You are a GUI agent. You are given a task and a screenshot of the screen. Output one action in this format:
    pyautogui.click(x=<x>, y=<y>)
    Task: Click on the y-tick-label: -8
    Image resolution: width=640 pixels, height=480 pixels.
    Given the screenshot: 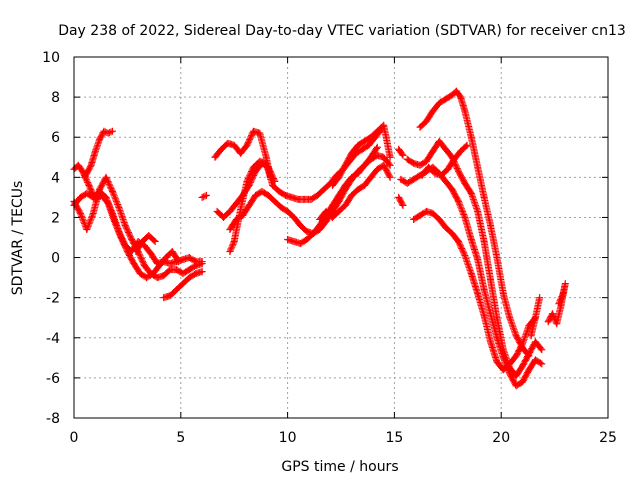 What is the action you would take?
    pyautogui.click(x=53, y=419)
    